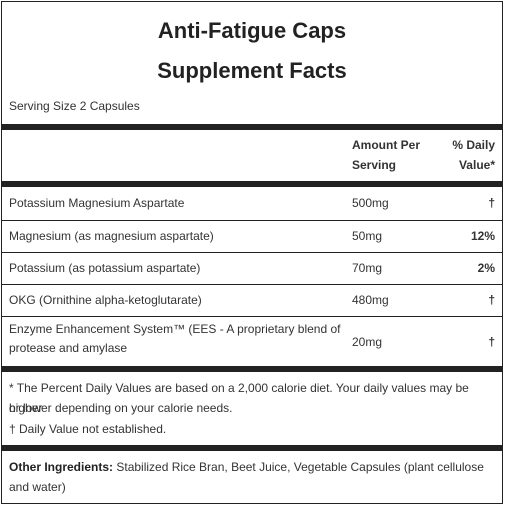  Describe the element at coordinates (367, 268) in the screenshot. I see `nutrient-amount: 70mg` at that location.